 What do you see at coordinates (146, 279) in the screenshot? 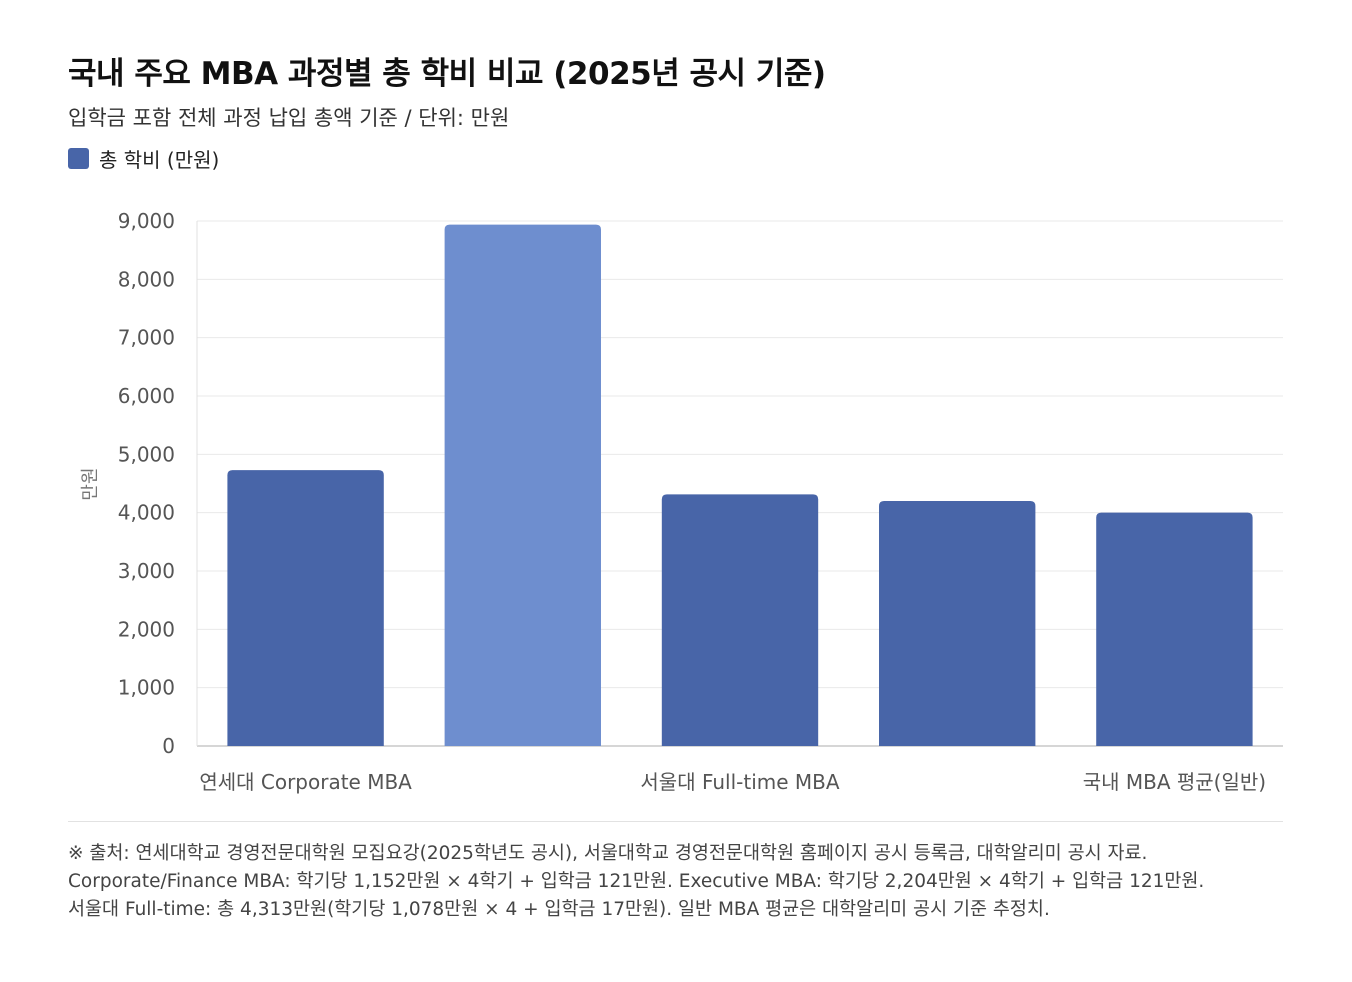
I see `y-tick-label: 8,000` at bounding box center [146, 279].